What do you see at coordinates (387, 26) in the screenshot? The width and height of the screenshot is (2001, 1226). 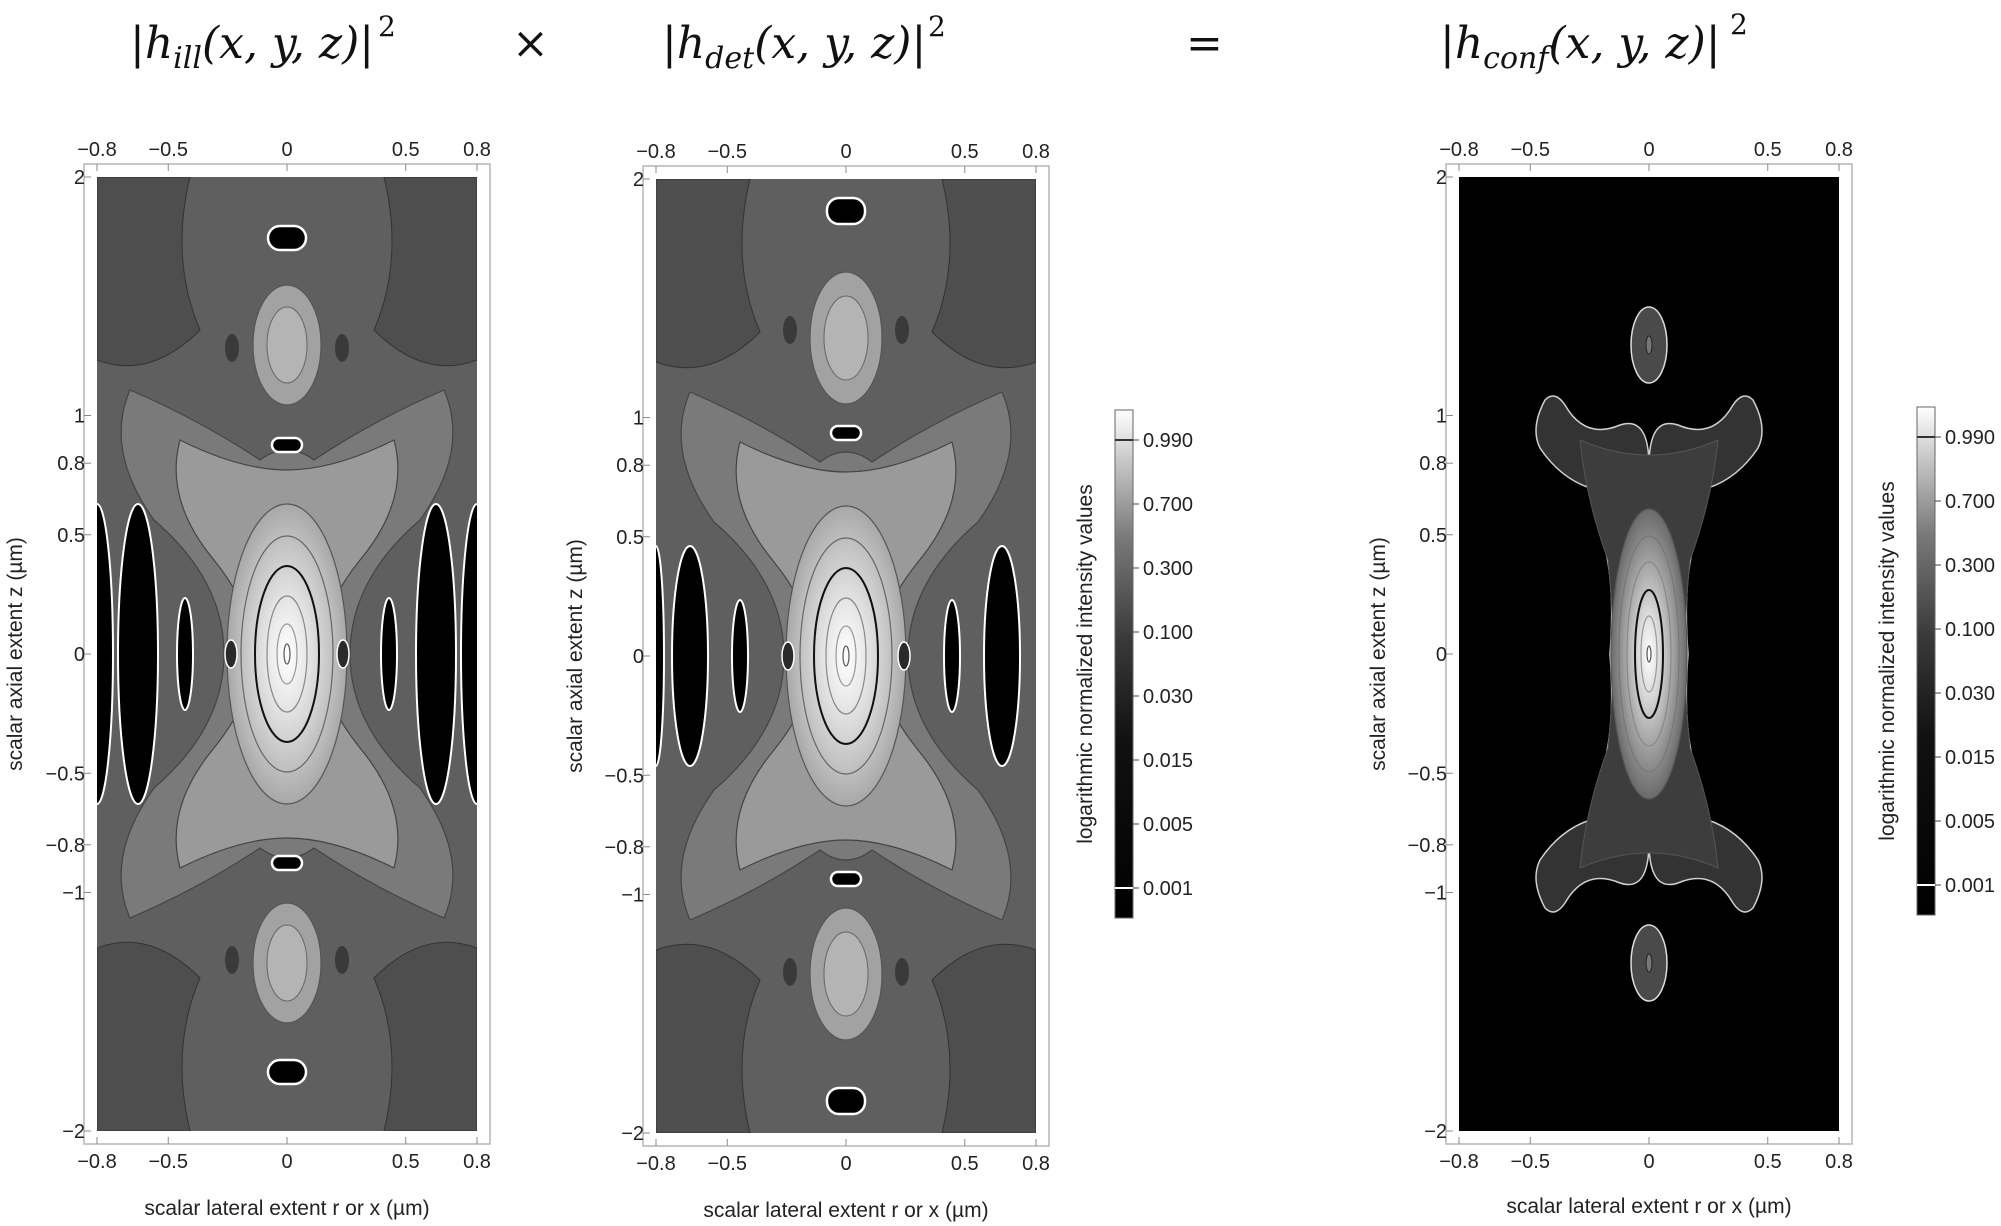 I see `equation-illumination-exponent: 2` at bounding box center [387, 26].